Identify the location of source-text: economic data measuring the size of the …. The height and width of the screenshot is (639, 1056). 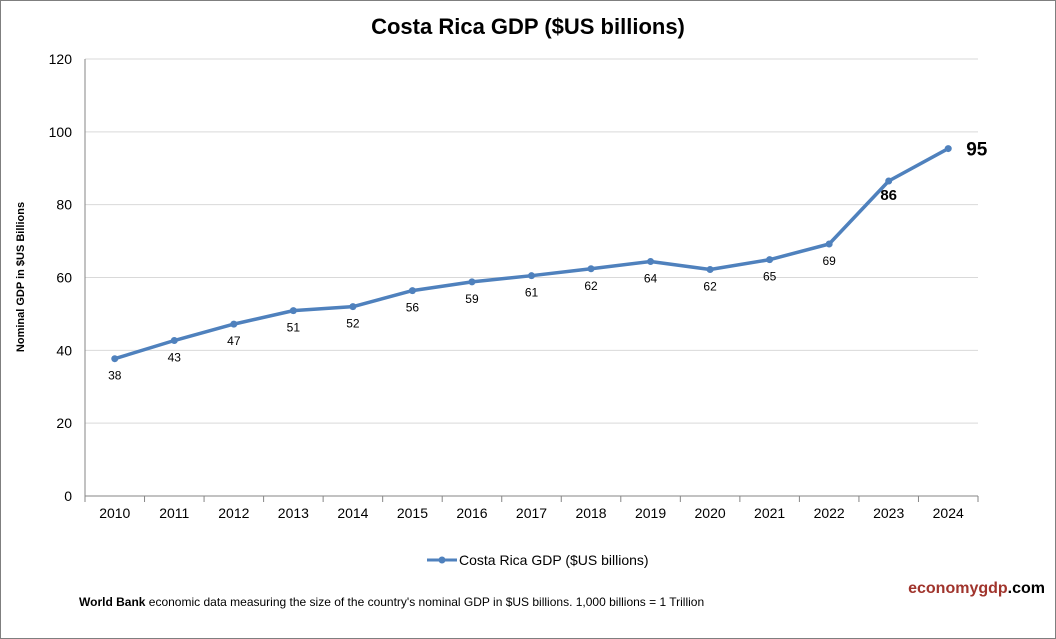
(425, 602).